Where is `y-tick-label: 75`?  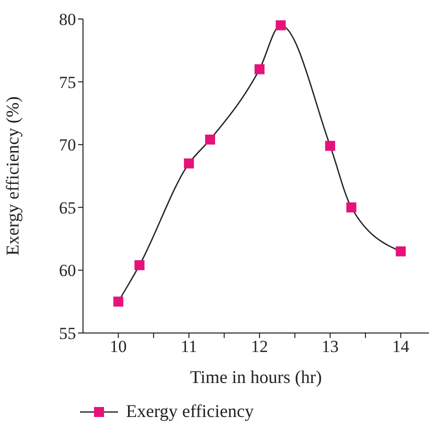 y-tick-label: 75 is located at coordinates (67, 82).